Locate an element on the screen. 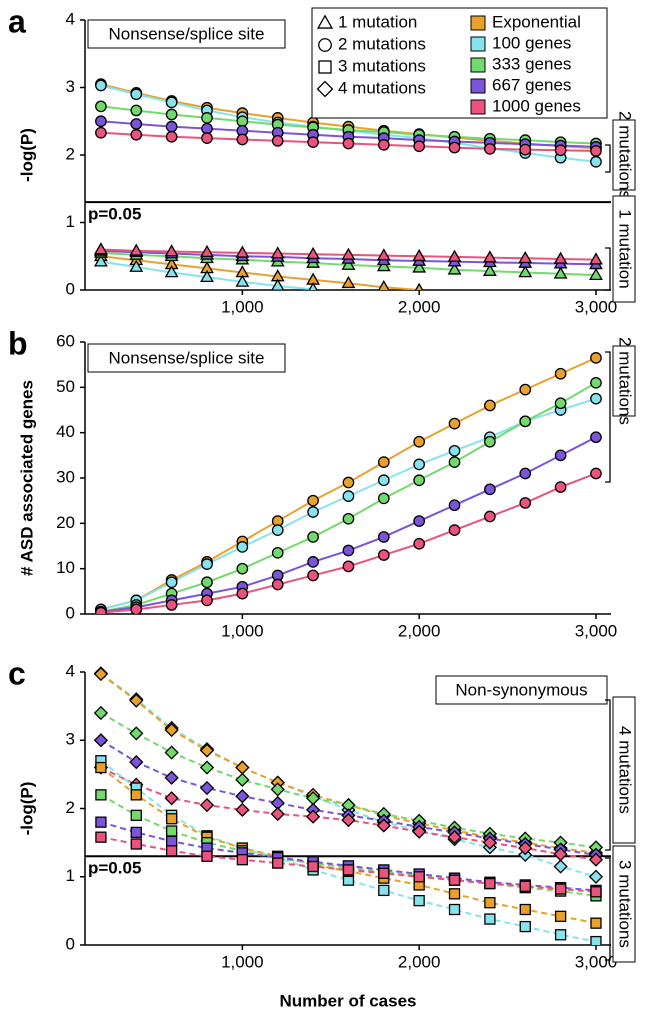  y-tick-label: 0 is located at coordinates (70, 612).